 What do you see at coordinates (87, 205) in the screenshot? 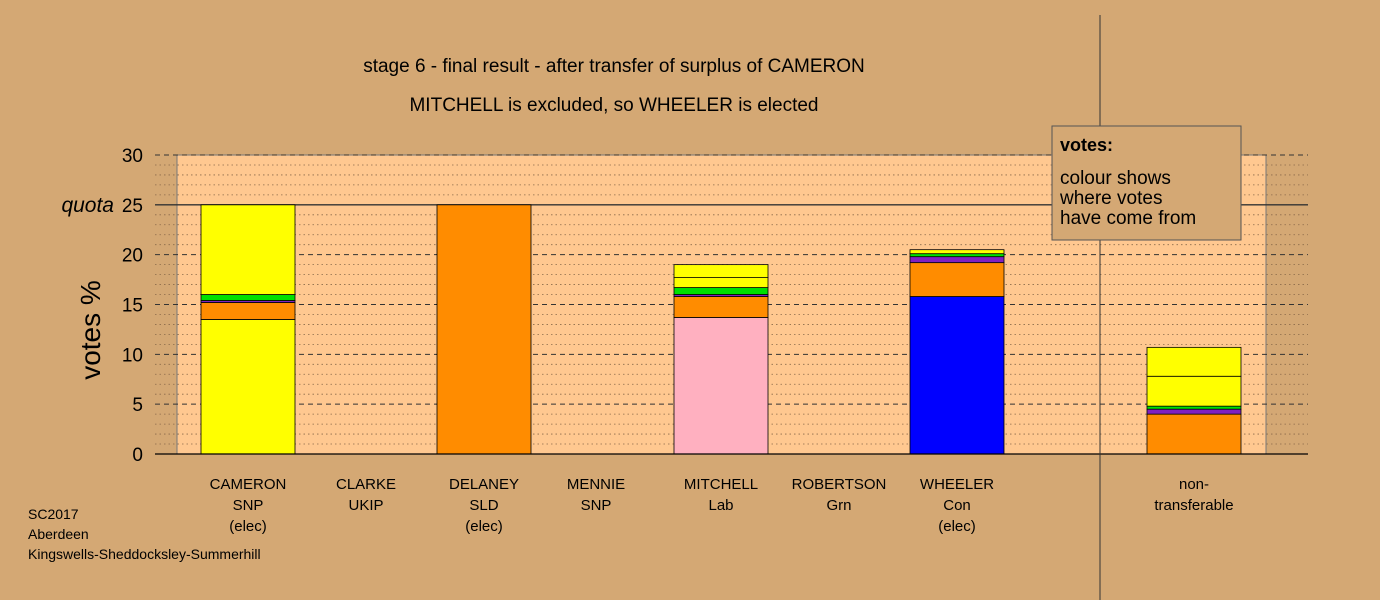
I see `quota-label: quota` at bounding box center [87, 205].